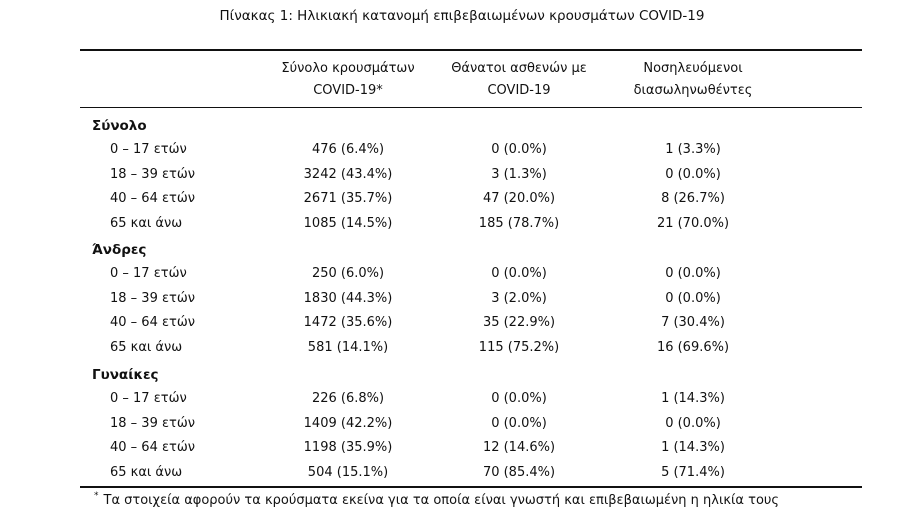 The image size is (924, 528). Describe the element at coordinates (693, 347) in the screenshot. I see `intubated-cell: 16 (69.6%)` at that location.